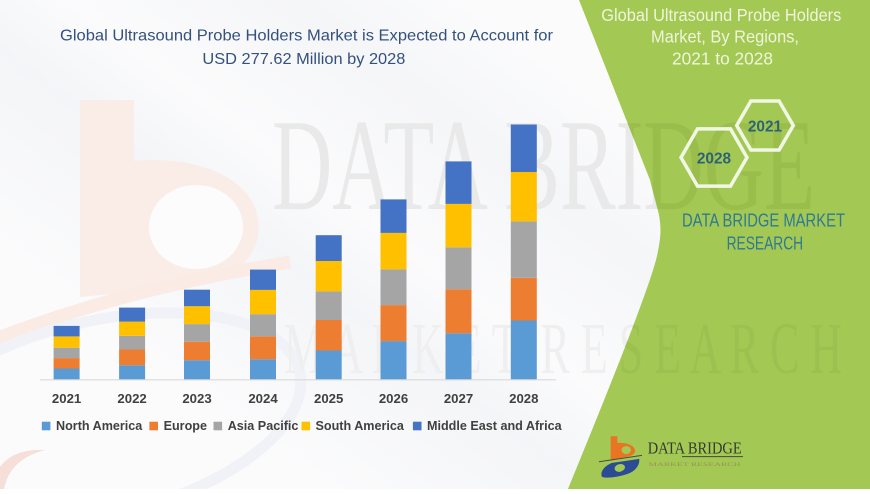  Describe the element at coordinates (695, 447) in the screenshot. I see `svg-text: DATA BRIDGE` at that location.